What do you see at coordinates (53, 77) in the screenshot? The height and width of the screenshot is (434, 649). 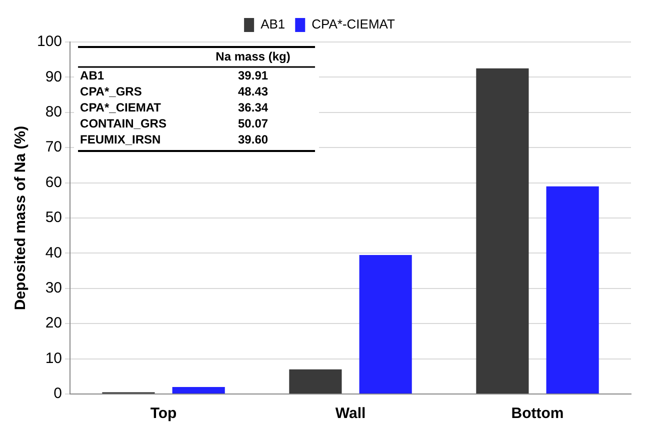 I see `y-tick-label: 90` at bounding box center [53, 77].